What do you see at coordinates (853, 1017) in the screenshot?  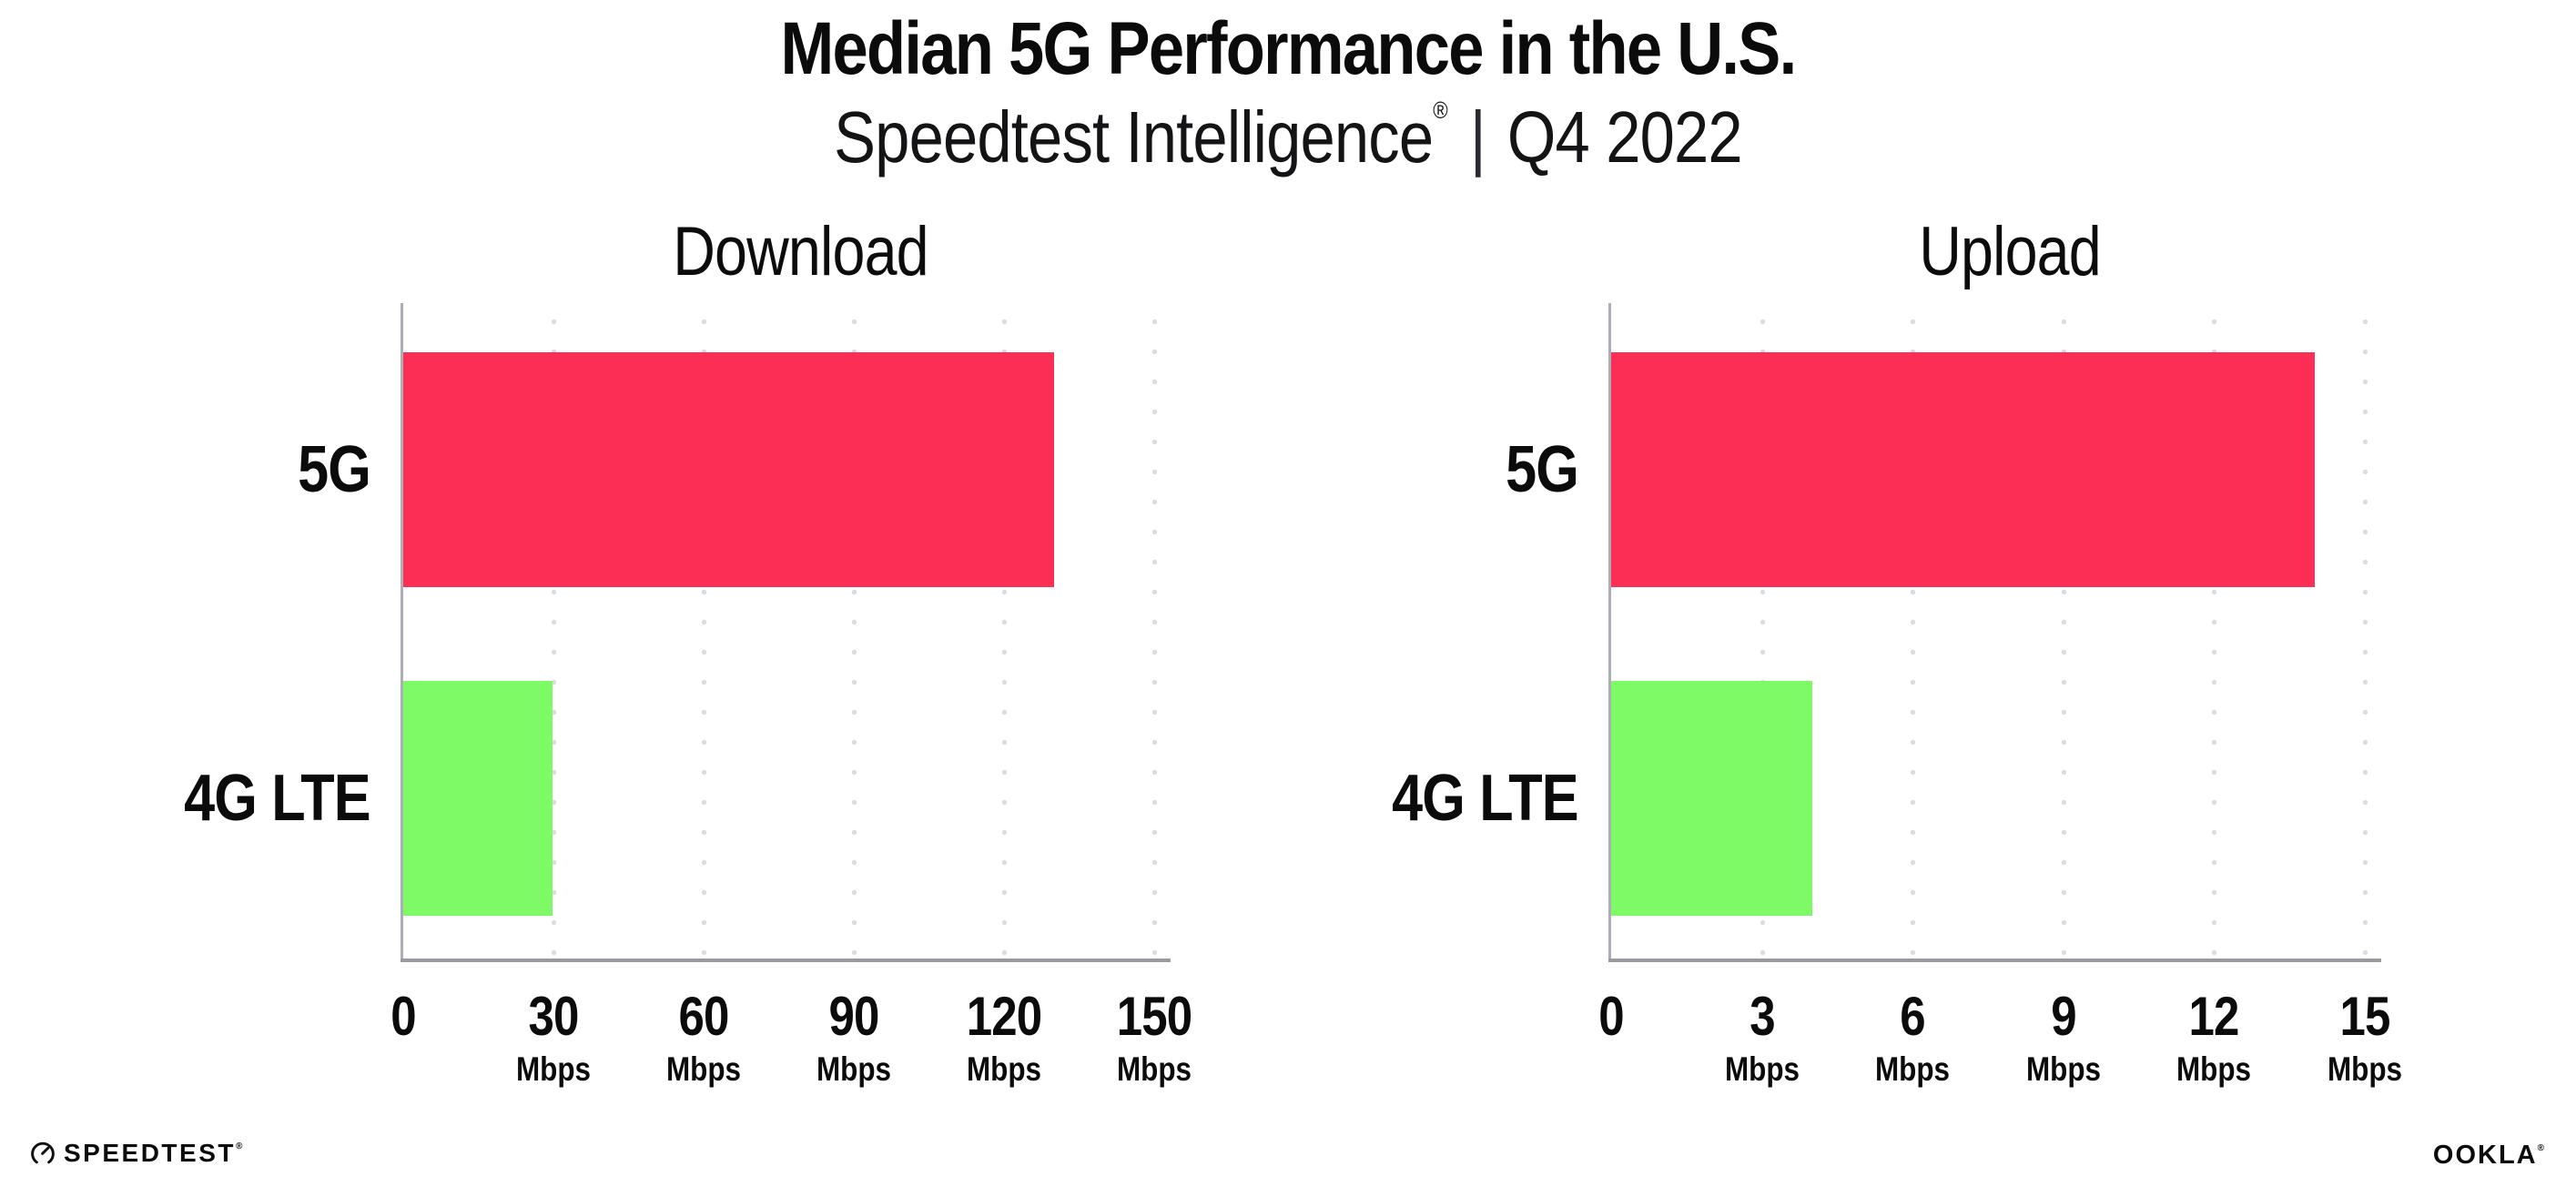 I see `tick-value-label: 90` at bounding box center [853, 1017].